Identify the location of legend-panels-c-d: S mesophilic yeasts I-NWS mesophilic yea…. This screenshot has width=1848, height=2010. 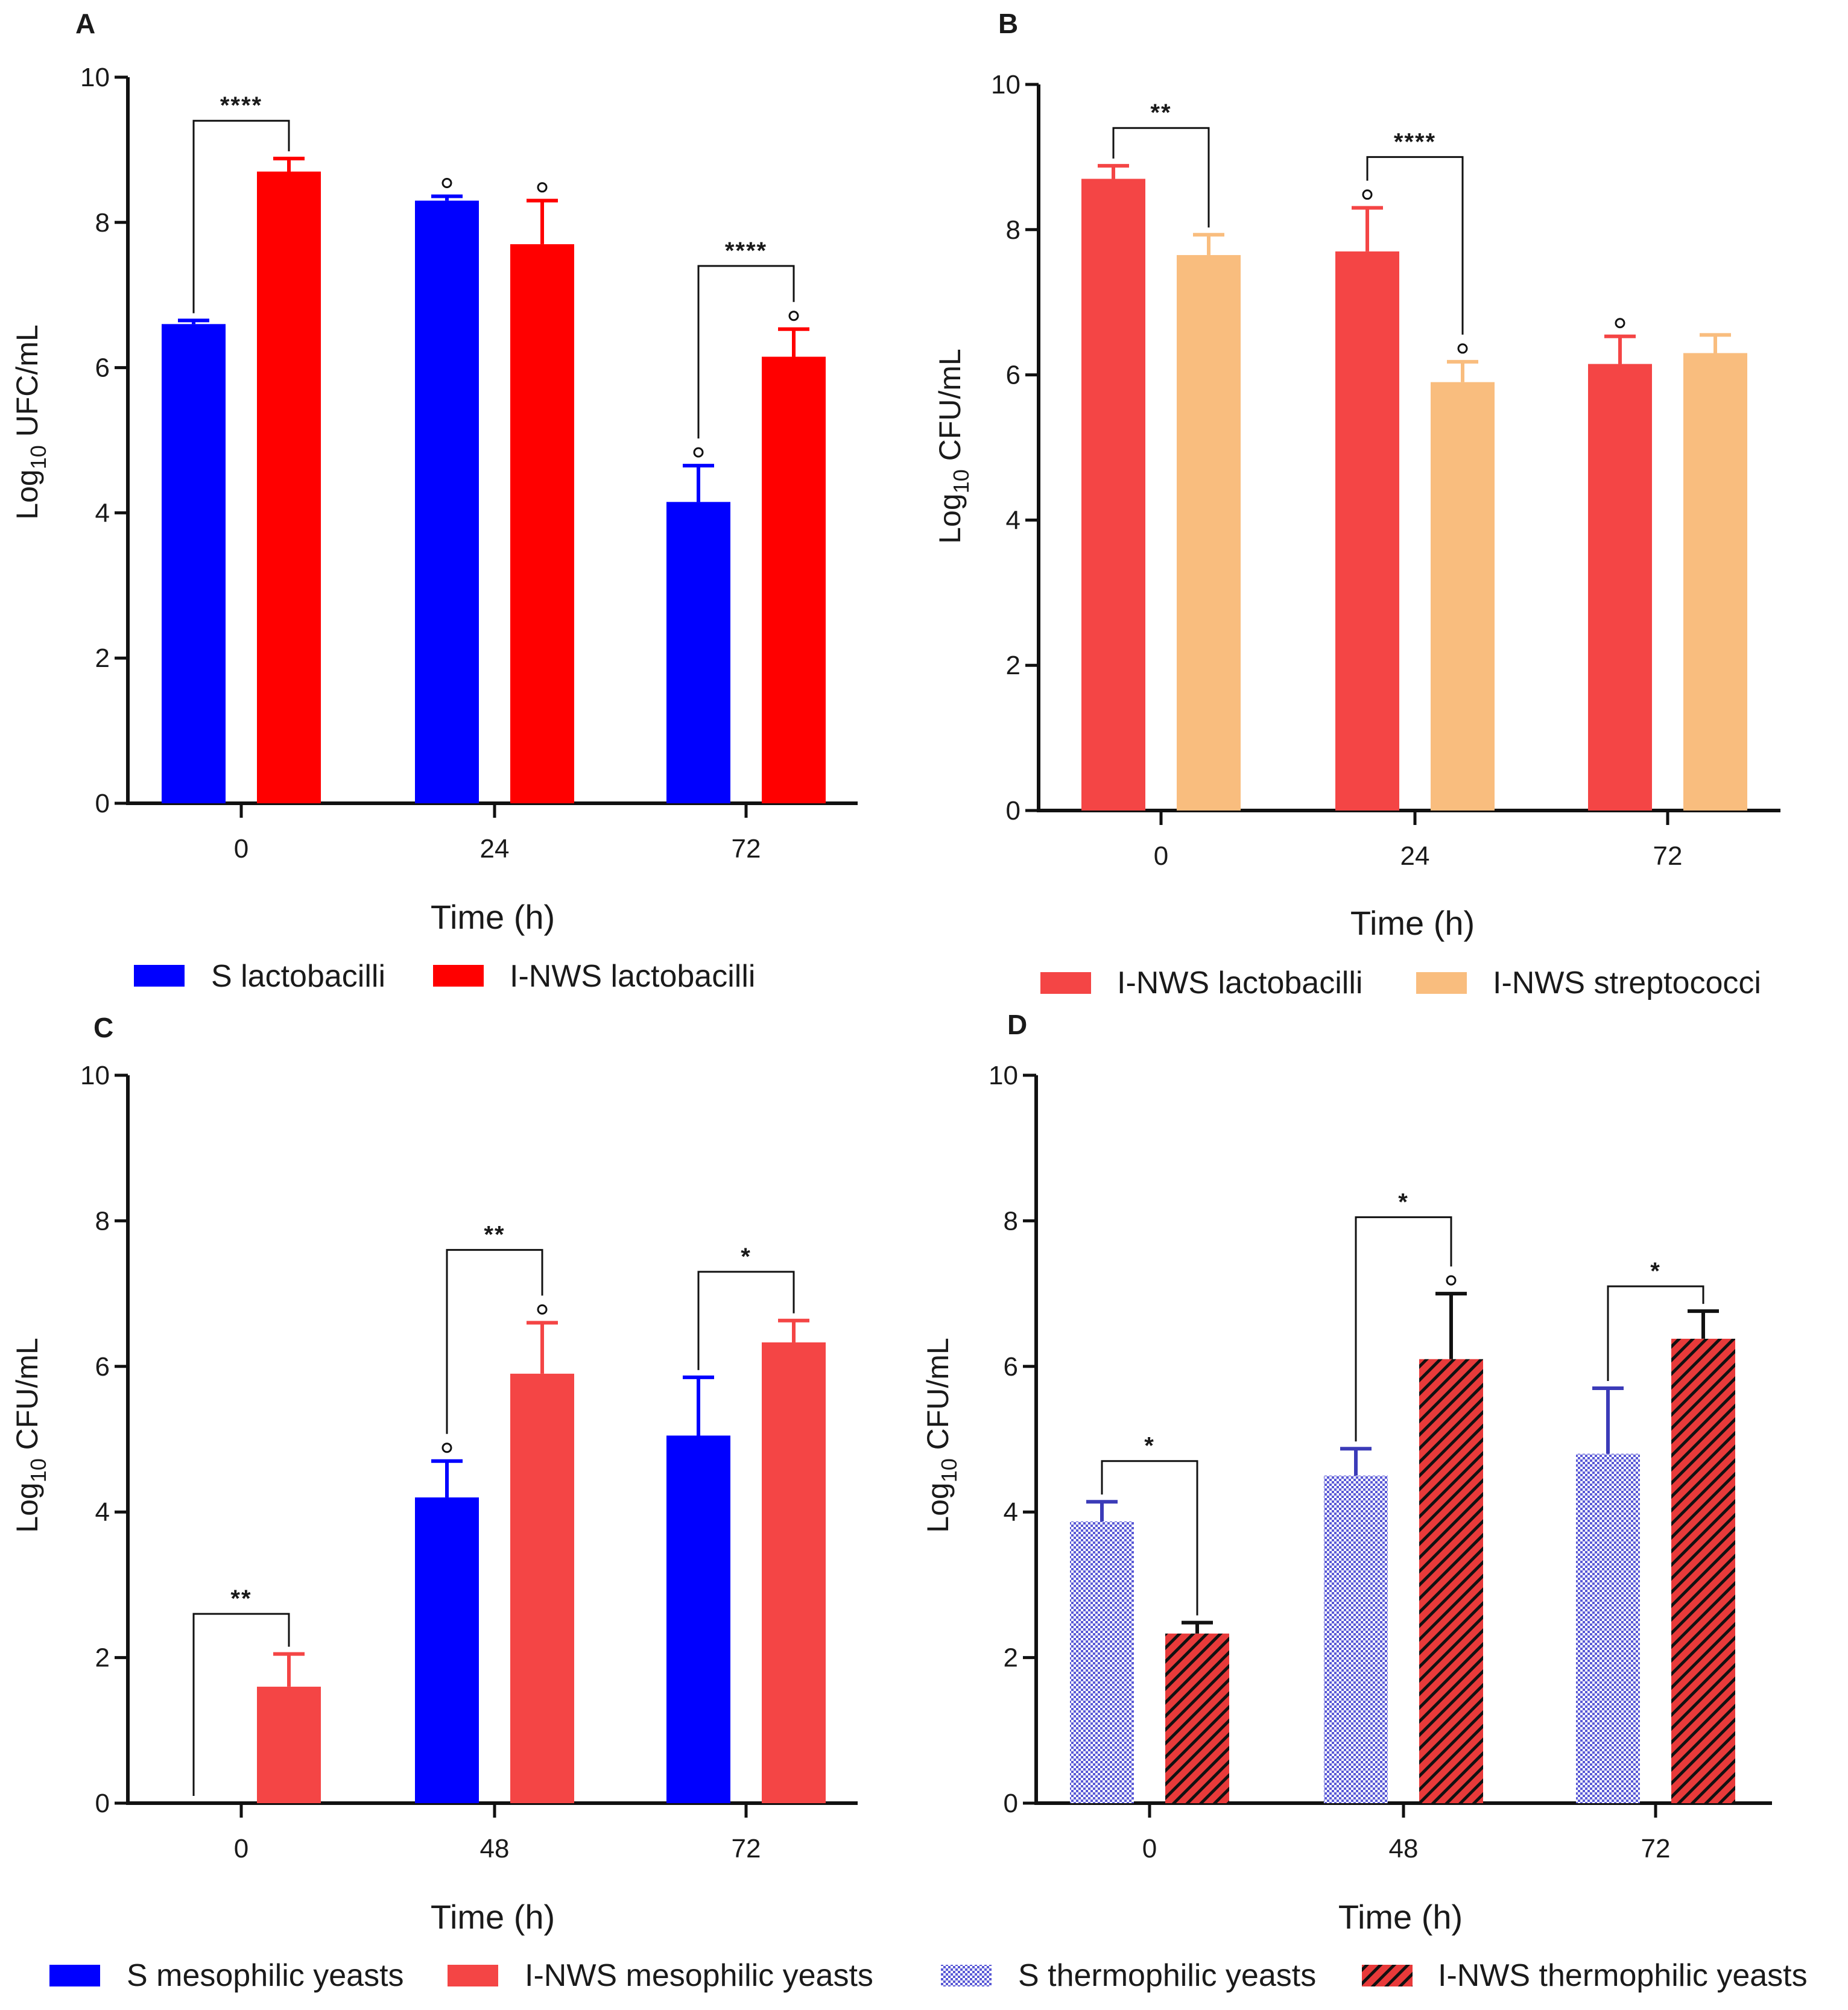
(928, 1975).